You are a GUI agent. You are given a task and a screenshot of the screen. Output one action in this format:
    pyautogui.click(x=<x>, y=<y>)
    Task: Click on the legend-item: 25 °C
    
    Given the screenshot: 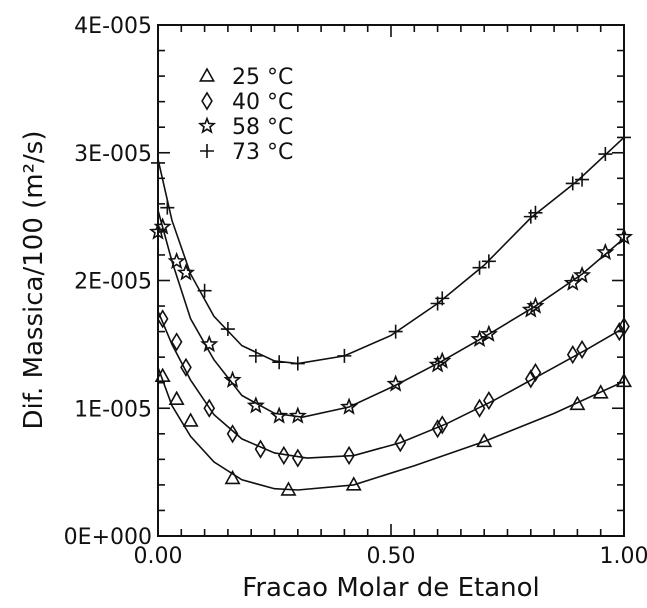 What is the action you would take?
    pyautogui.click(x=245, y=77)
    